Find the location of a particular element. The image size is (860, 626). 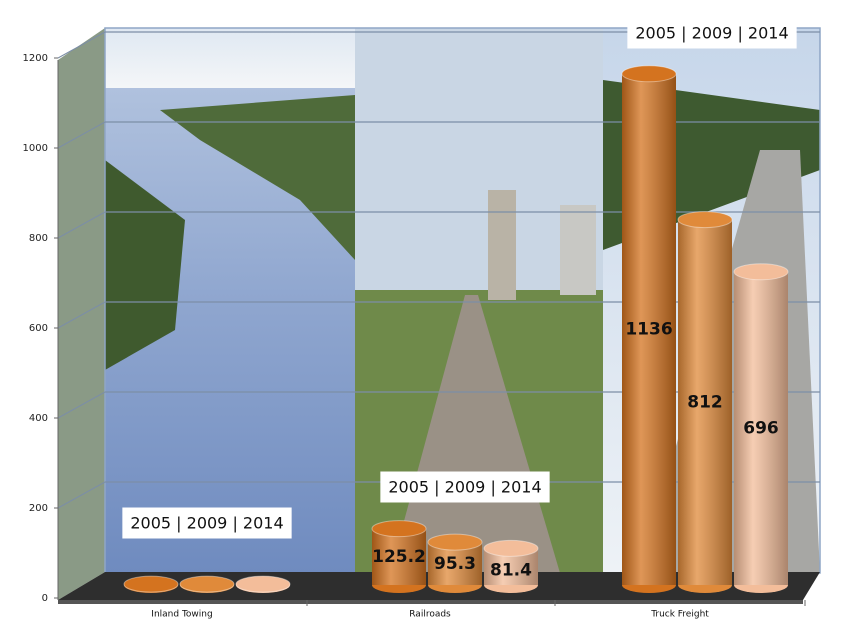

x-tick-label: Truck Freight is located at coordinates (679, 615).